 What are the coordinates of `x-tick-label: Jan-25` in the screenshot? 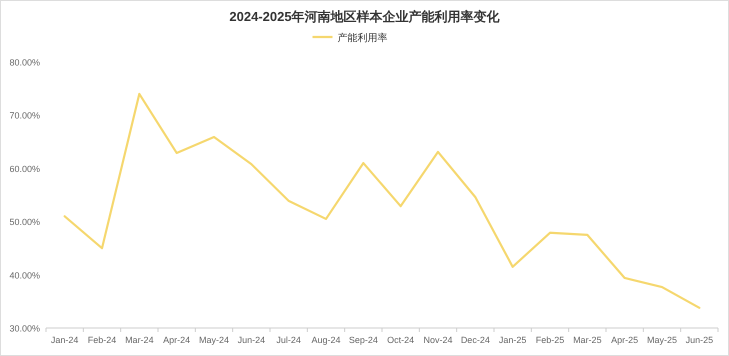 It's located at (512, 340).